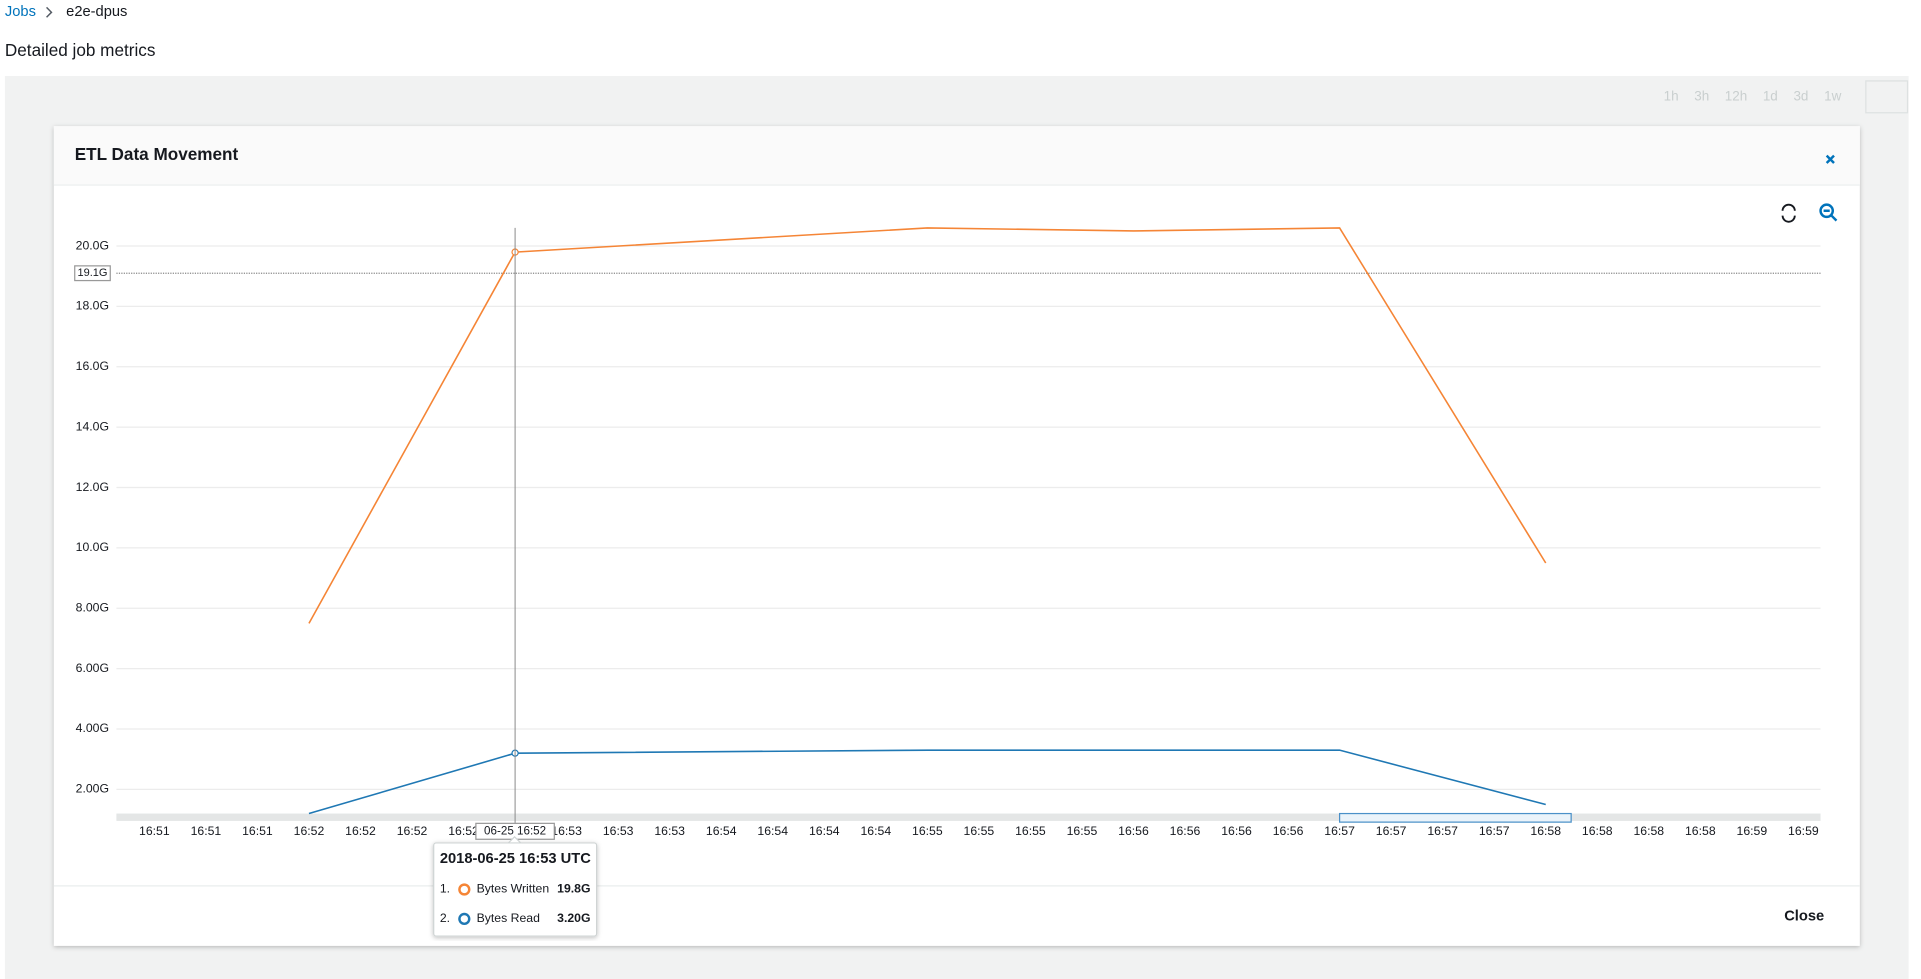  I want to click on breadcrumb-separator, so click(49, 12).